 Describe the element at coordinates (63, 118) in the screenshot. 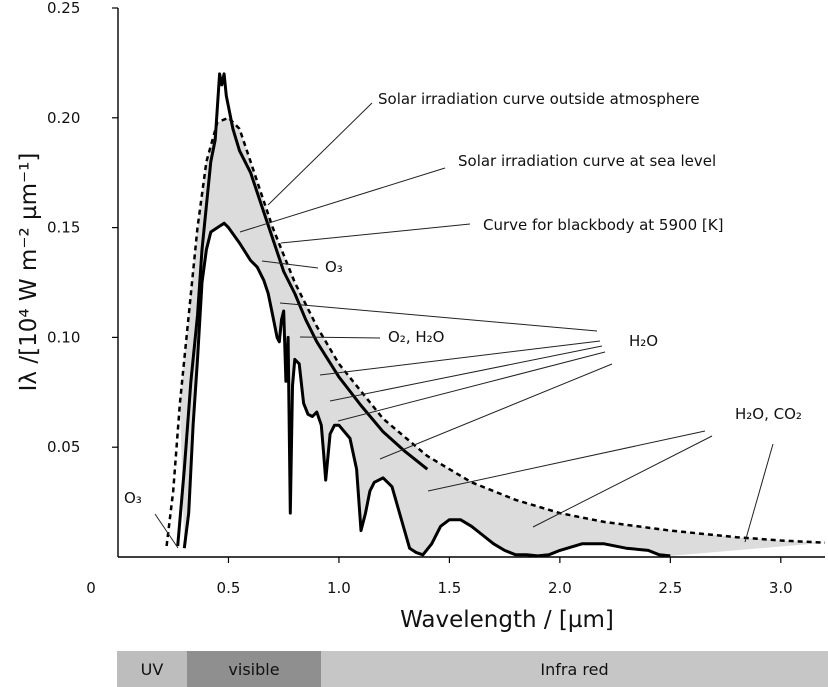

I see `y-tick-label: 0.20` at that location.